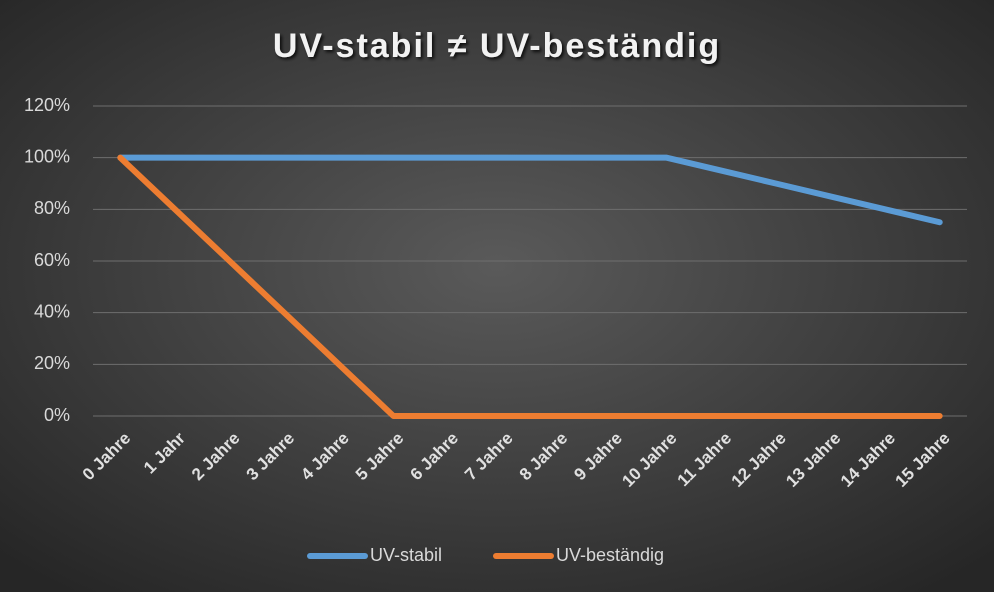 This screenshot has height=592, width=994. I want to click on y-tick-label: 60%, so click(52, 260).